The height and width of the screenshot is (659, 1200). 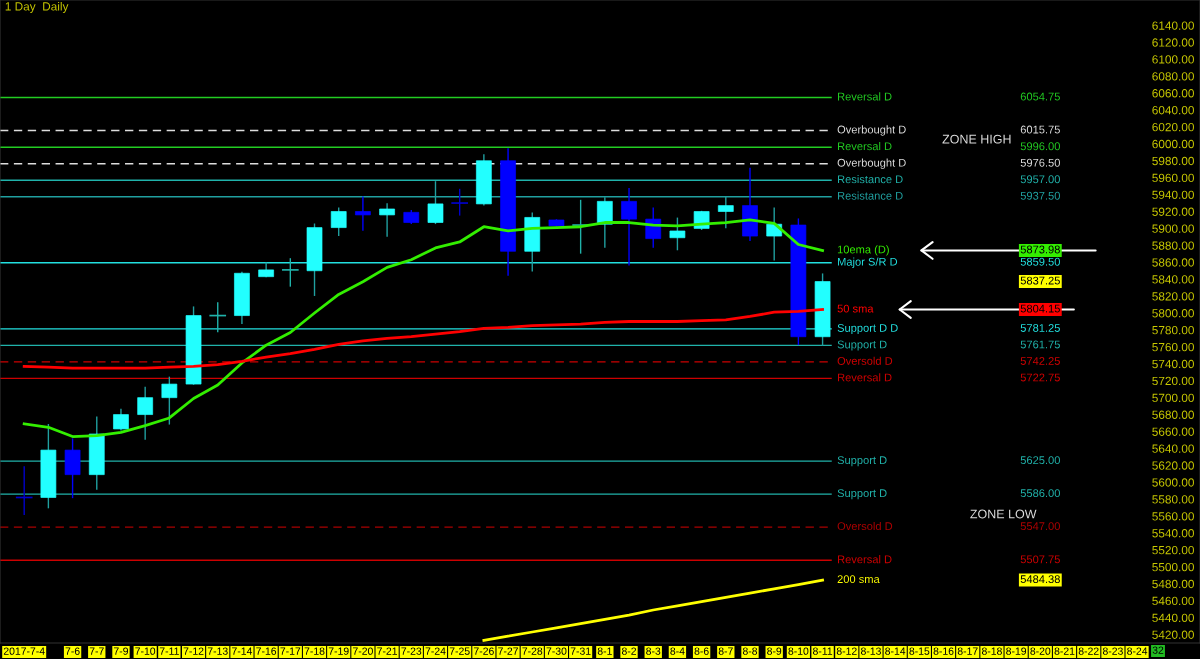 What do you see at coordinates (1173, 144) in the screenshot?
I see `y-tick-label: 6000.00` at bounding box center [1173, 144].